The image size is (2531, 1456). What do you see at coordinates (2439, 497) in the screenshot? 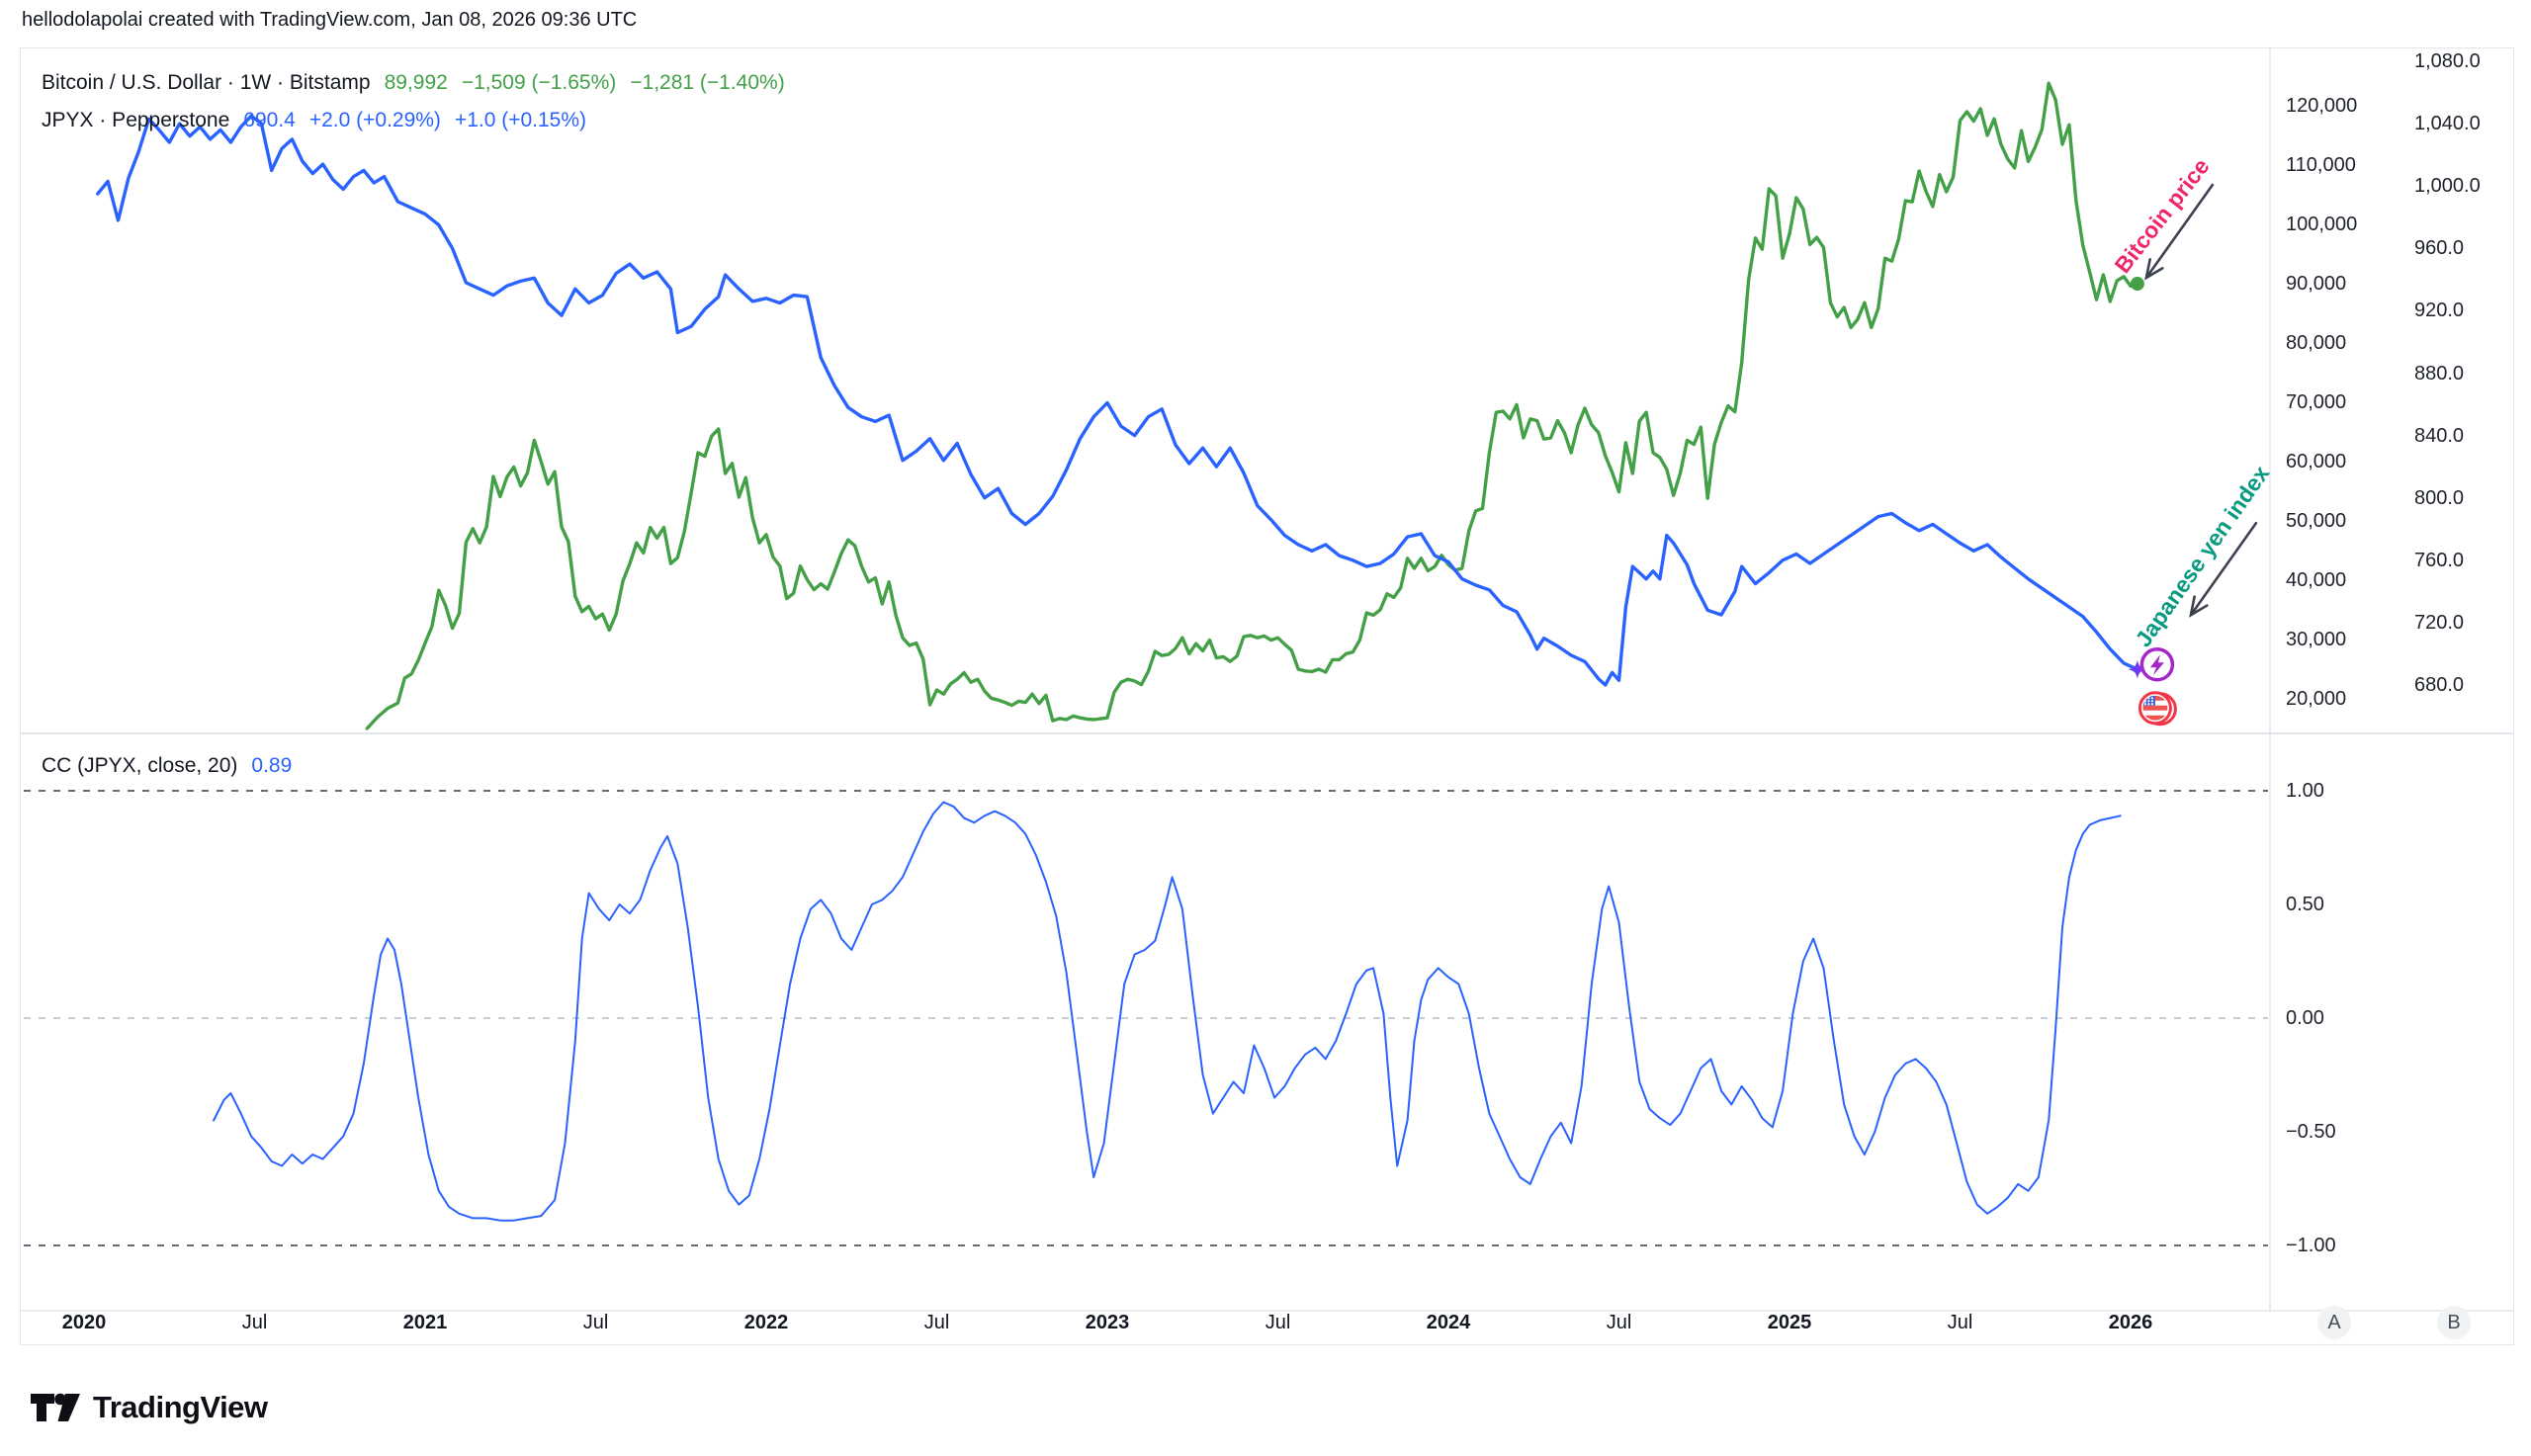
I see `y-axis-label-jpyx: 800.0` at bounding box center [2439, 497].